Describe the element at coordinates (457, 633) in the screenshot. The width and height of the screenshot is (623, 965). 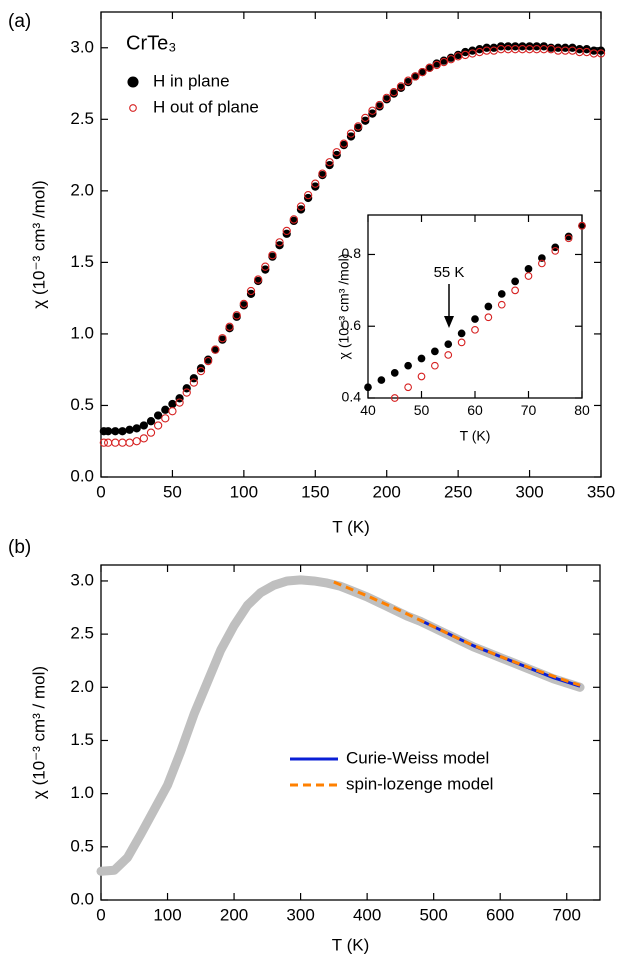
I see `data-line` at that location.